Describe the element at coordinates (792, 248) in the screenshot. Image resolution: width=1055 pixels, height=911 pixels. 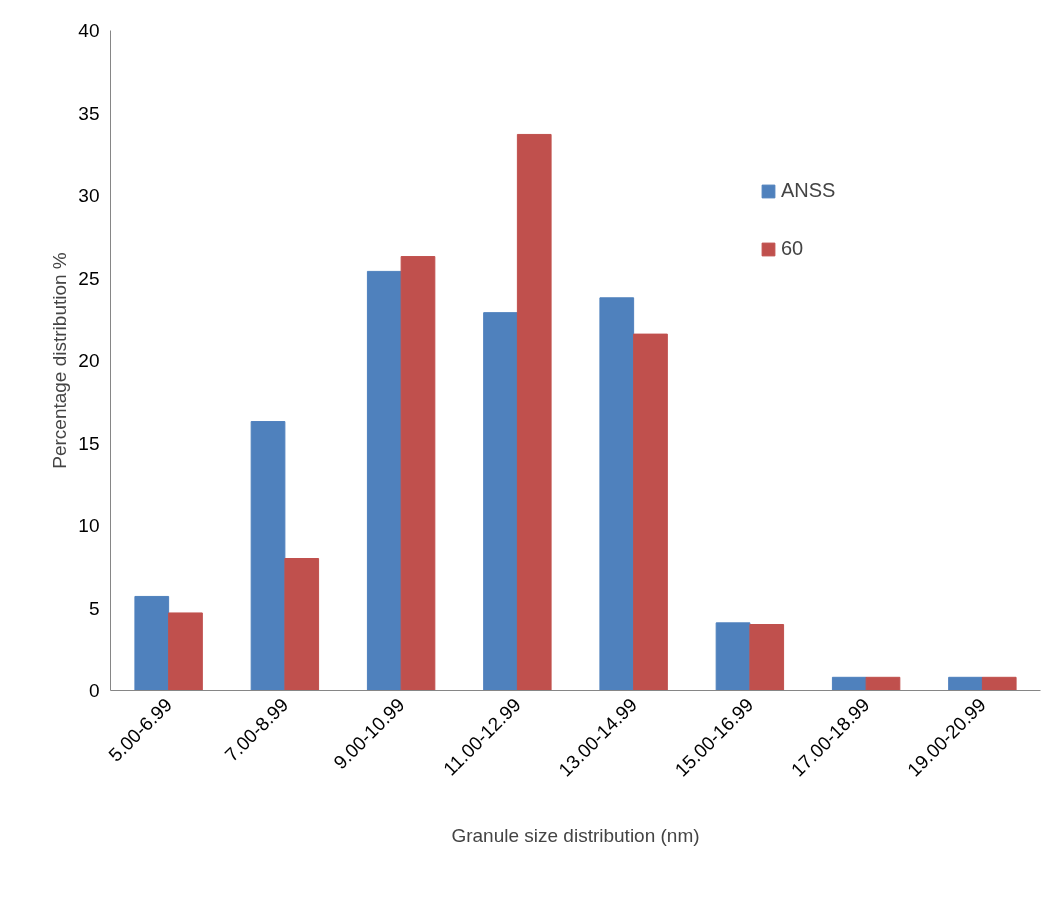
I see `legend-label: 60` at that location.